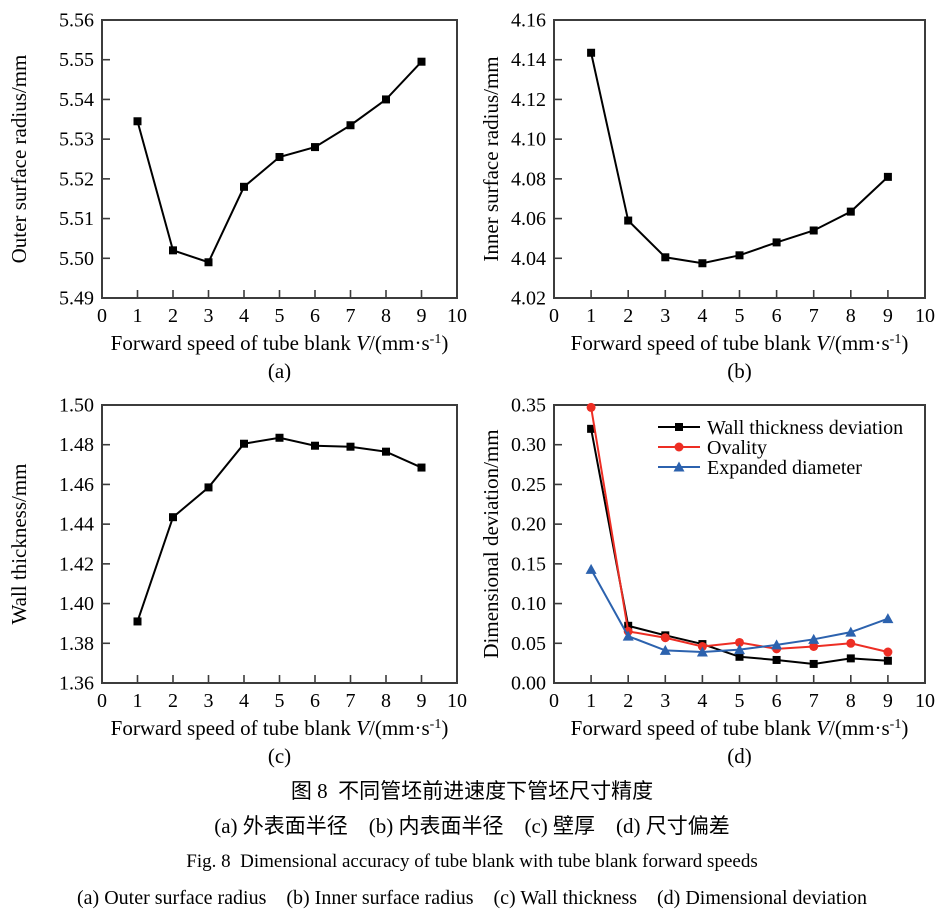 The height and width of the screenshot is (920, 944). I want to click on svg-text: 1.42, so click(76, 564).